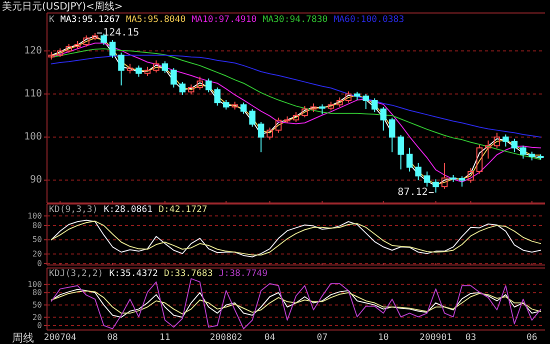 This screenshot has width=550, height=344. Describe the element at coordinates (413, 192) in the screenshot. I see `annotation: 87.12` at that location.